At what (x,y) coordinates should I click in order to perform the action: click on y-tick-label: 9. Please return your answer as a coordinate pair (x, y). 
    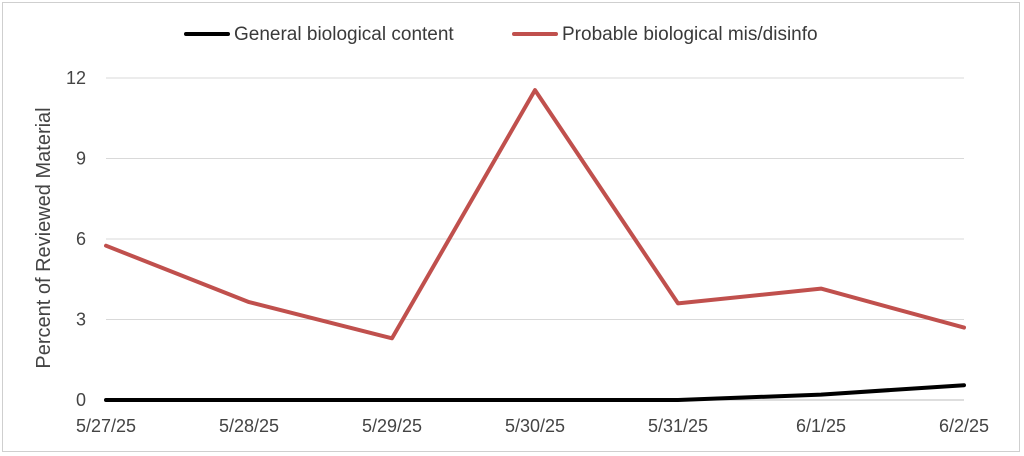
    Looking at the image, I should click on (81, 159).